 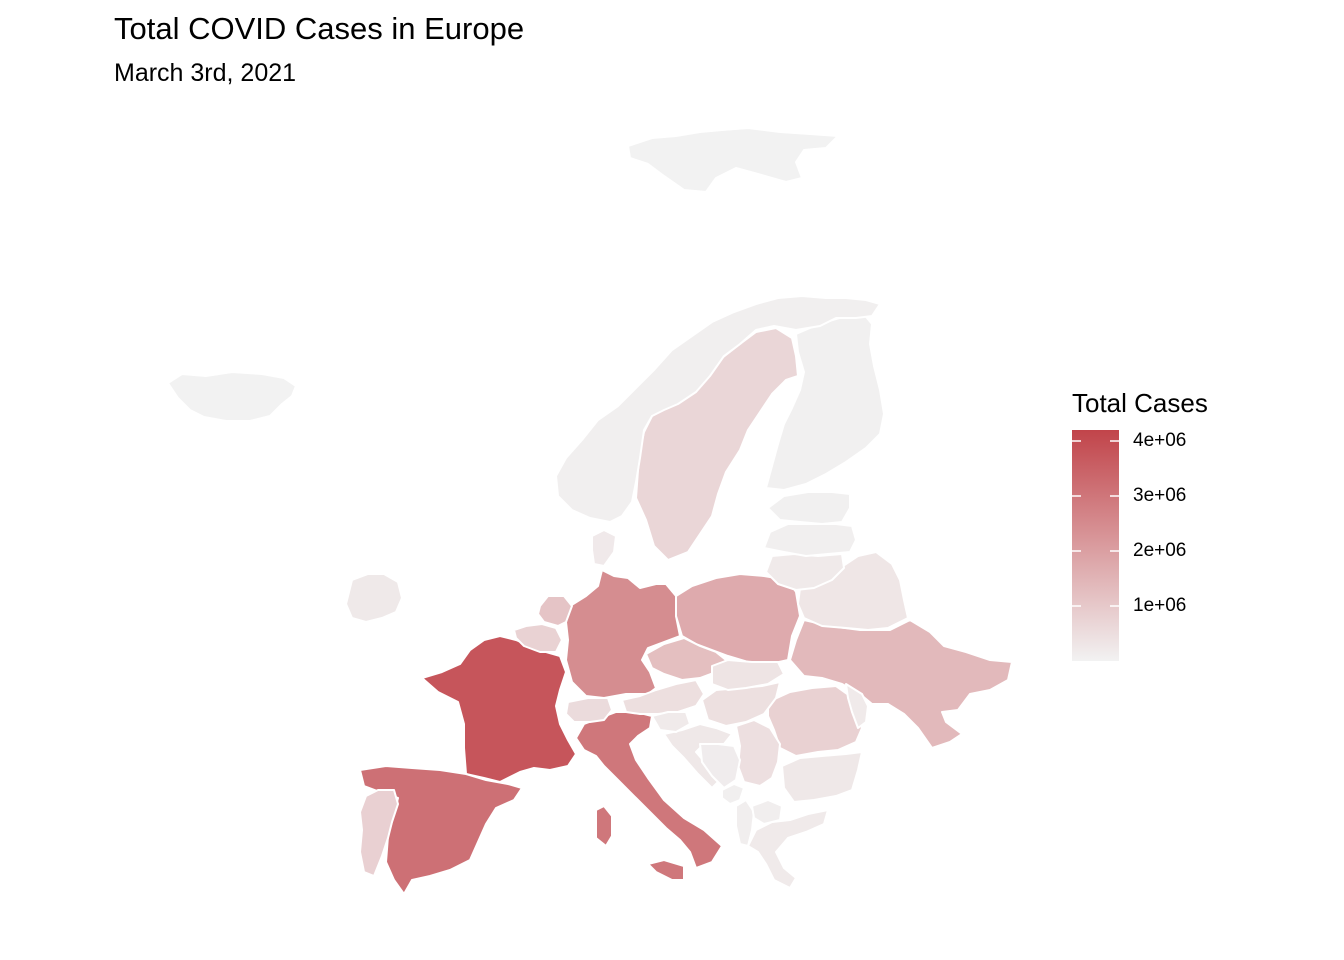 What do you see at coordinates (733, 160) in the screenshot?
I see `country-svalbard` at bounding box center [733, 160].